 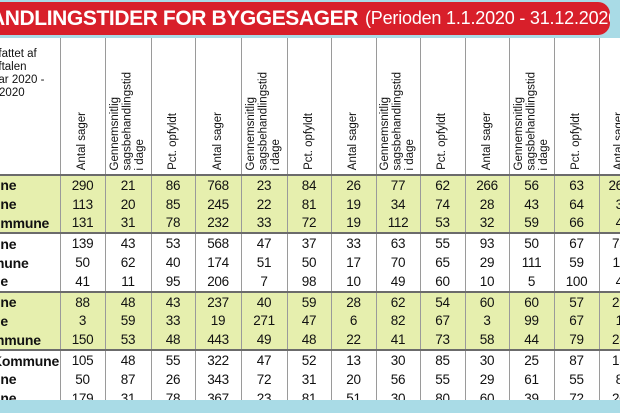 What do you see at coordinates (397, 204) in the screenshot?
I see `table-cell: 34` at bounding box center [397, 204].